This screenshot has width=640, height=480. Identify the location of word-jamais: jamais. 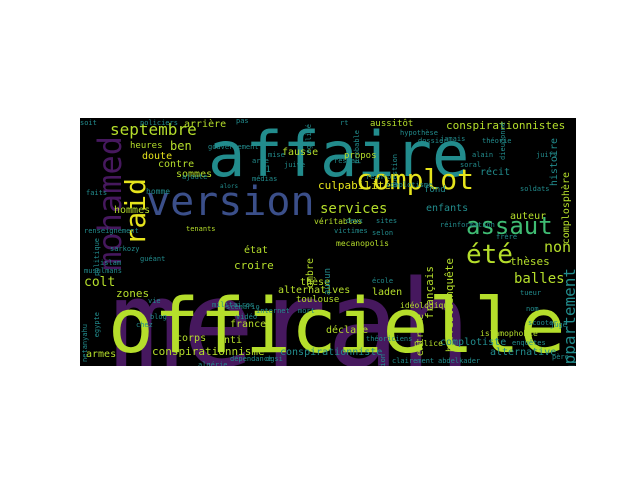
(453, 139).